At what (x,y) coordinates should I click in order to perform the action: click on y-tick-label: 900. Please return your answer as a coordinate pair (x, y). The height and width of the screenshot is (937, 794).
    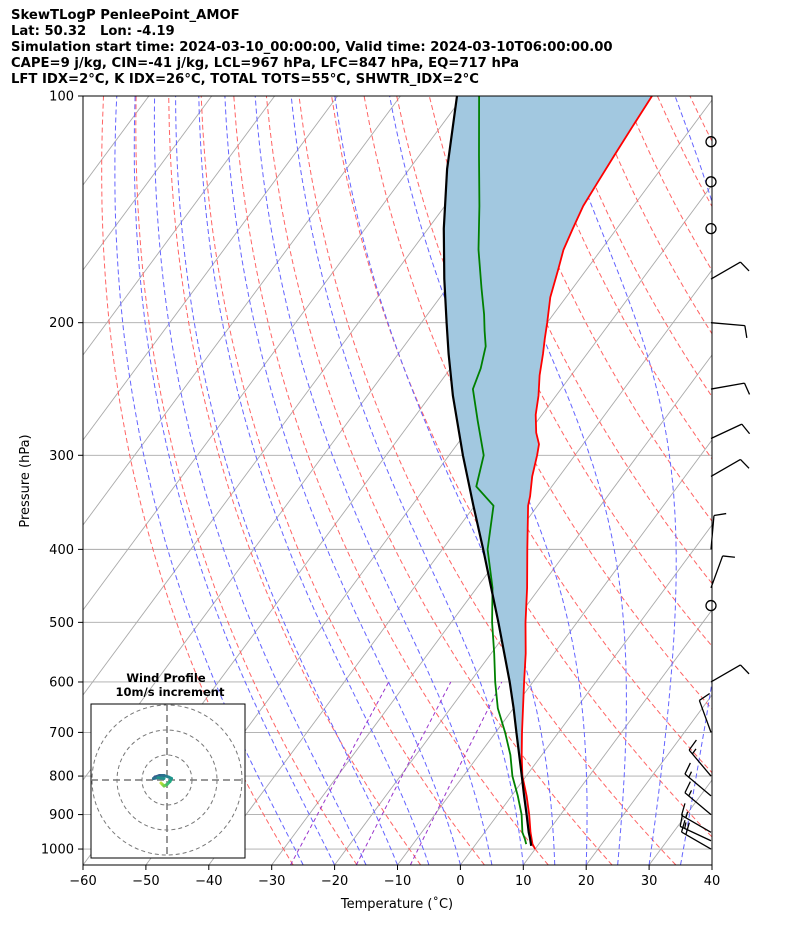
    Looking at the image, I should click on (61, 815).